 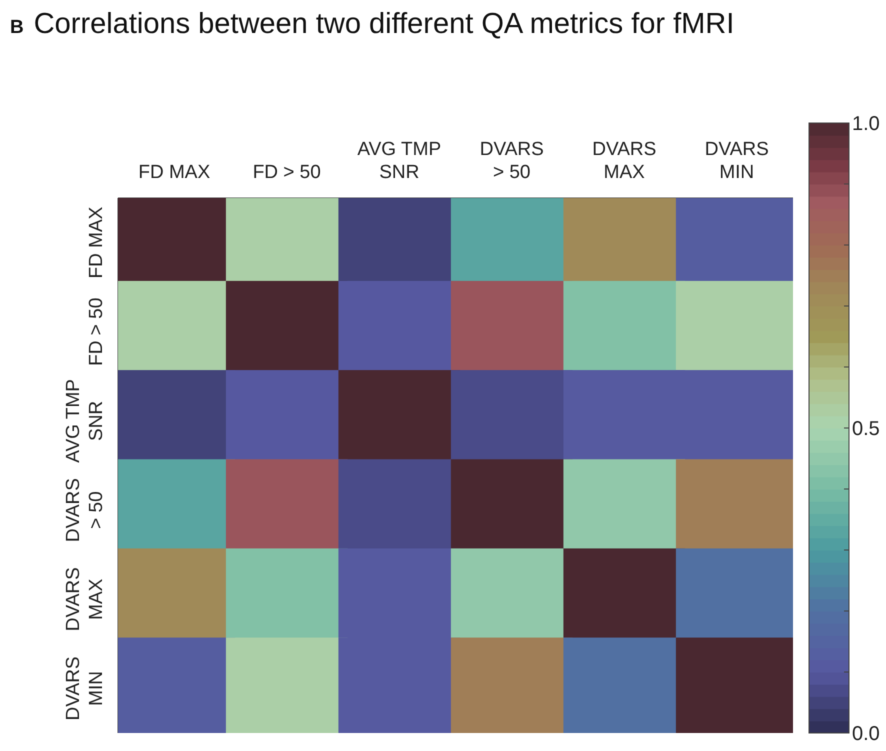 What do you see at coordinates (736, 161) in the screenshot?
I see `x-tick-label: DVARS MIN` at bounding box center [736, 161].